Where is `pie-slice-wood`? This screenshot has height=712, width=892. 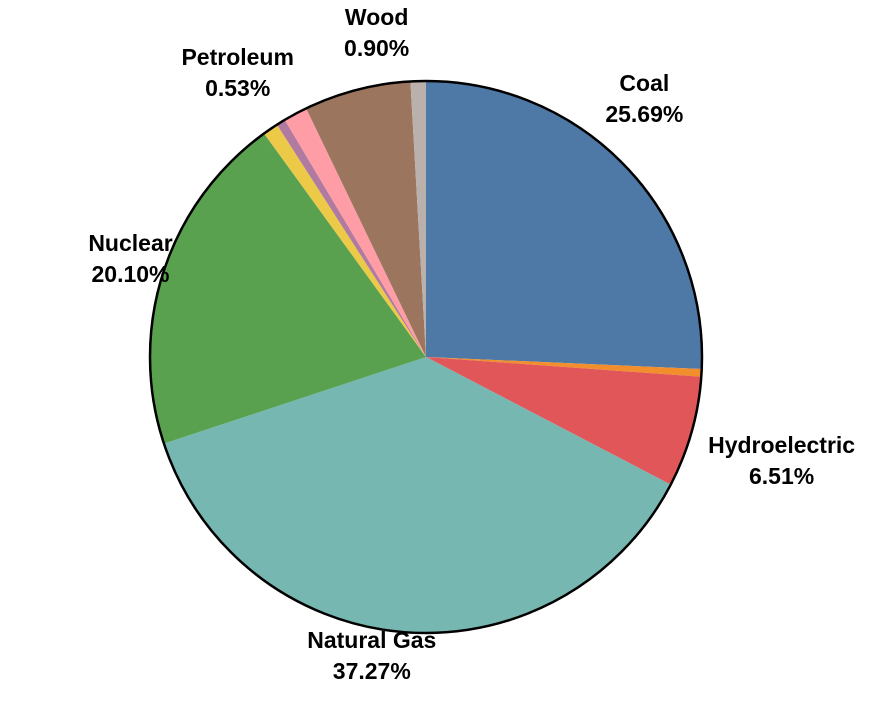 pie-slice-wood is located at coordinates (418, 219).